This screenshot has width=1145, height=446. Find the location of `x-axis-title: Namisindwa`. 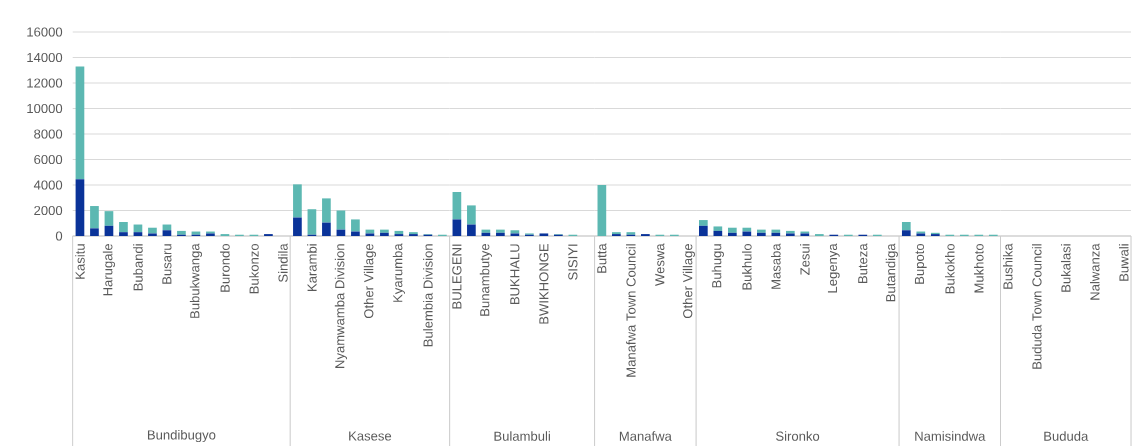

x-axis-title: Namisindwa is located at coordinates (950, 436).